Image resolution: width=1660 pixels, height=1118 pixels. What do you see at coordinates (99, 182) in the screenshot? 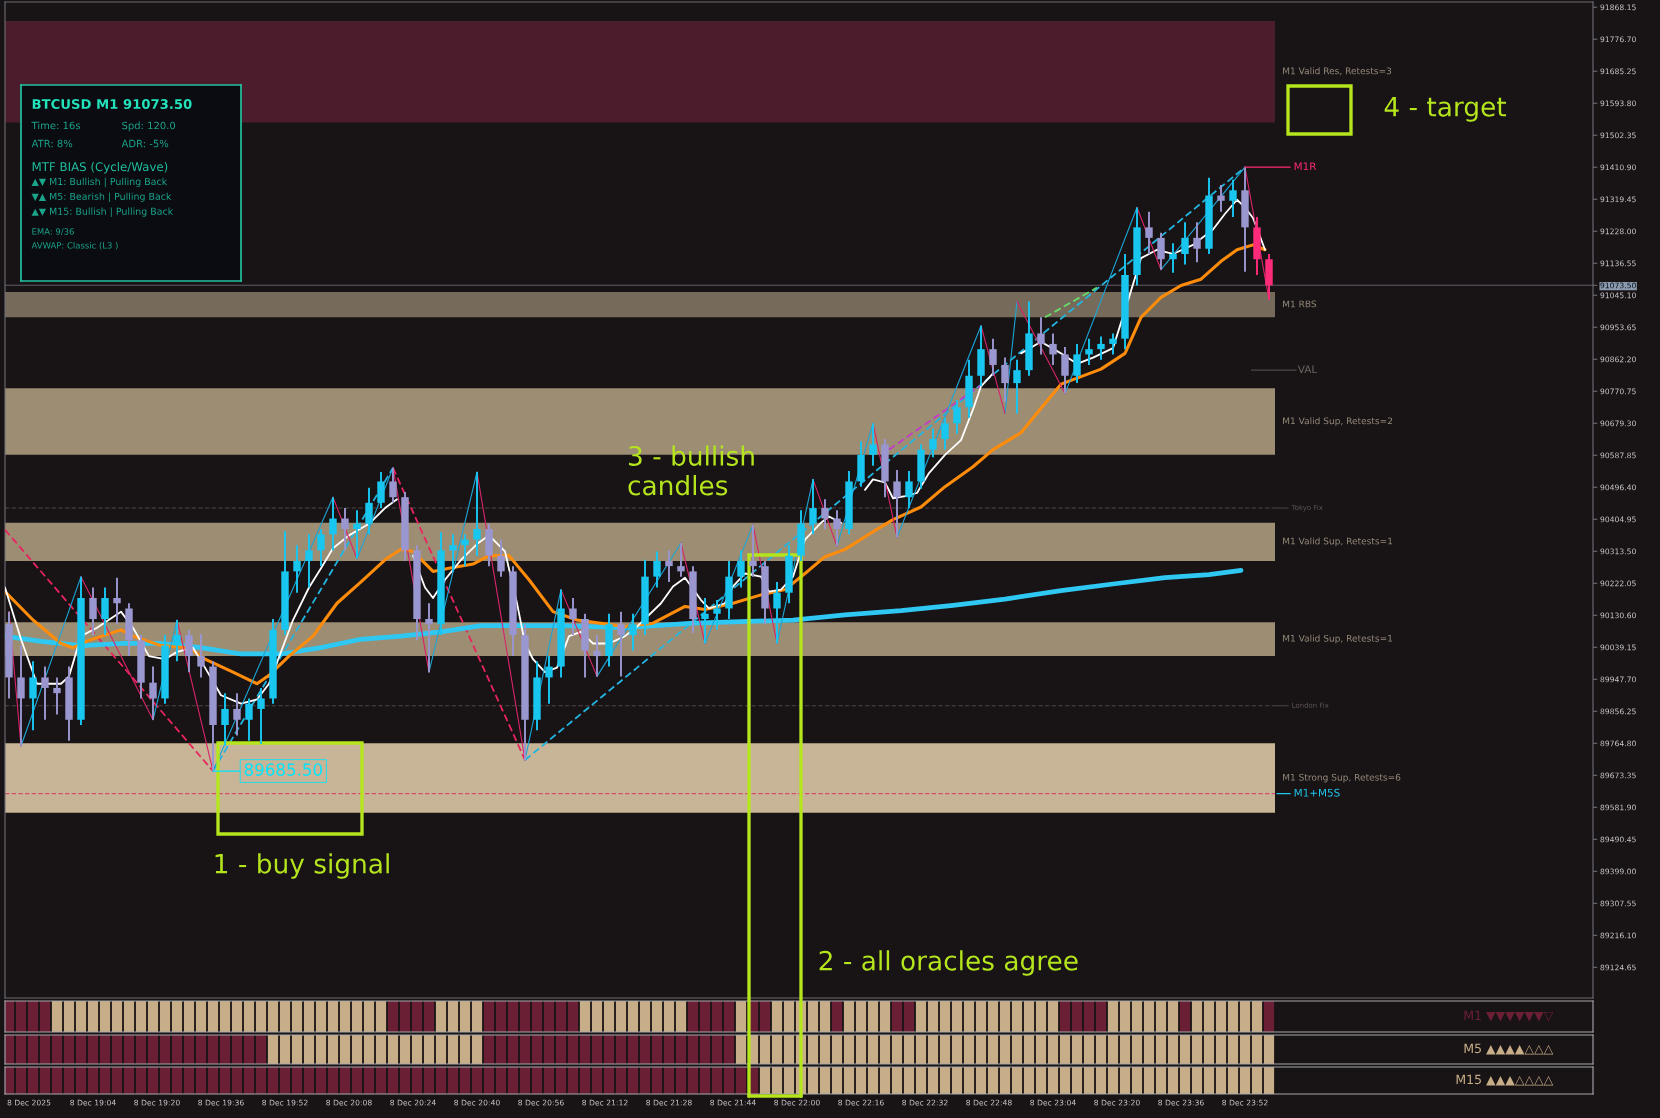
I see `annotation: ▲▼ M1: Bullish | Pulling Back` at bounding box center [99, 182].